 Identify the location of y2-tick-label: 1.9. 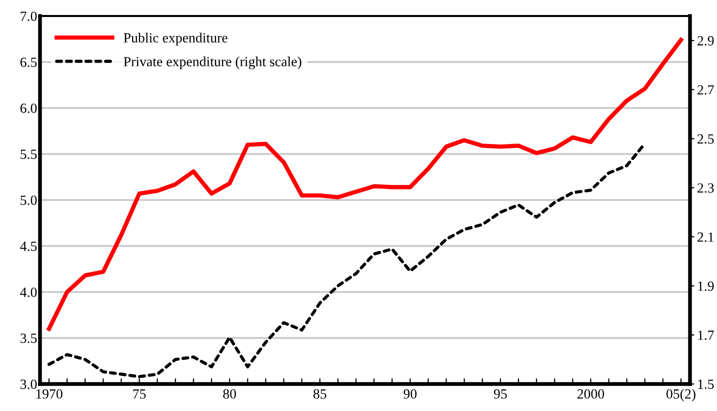
(706, 286).